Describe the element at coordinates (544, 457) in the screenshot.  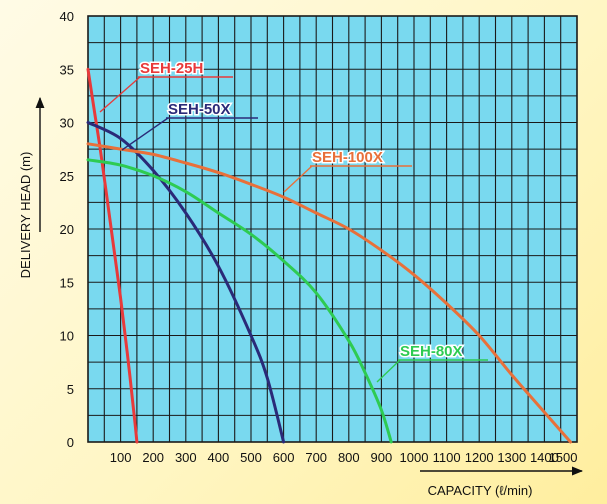
I see `x-tick-label: 1400` at that location.